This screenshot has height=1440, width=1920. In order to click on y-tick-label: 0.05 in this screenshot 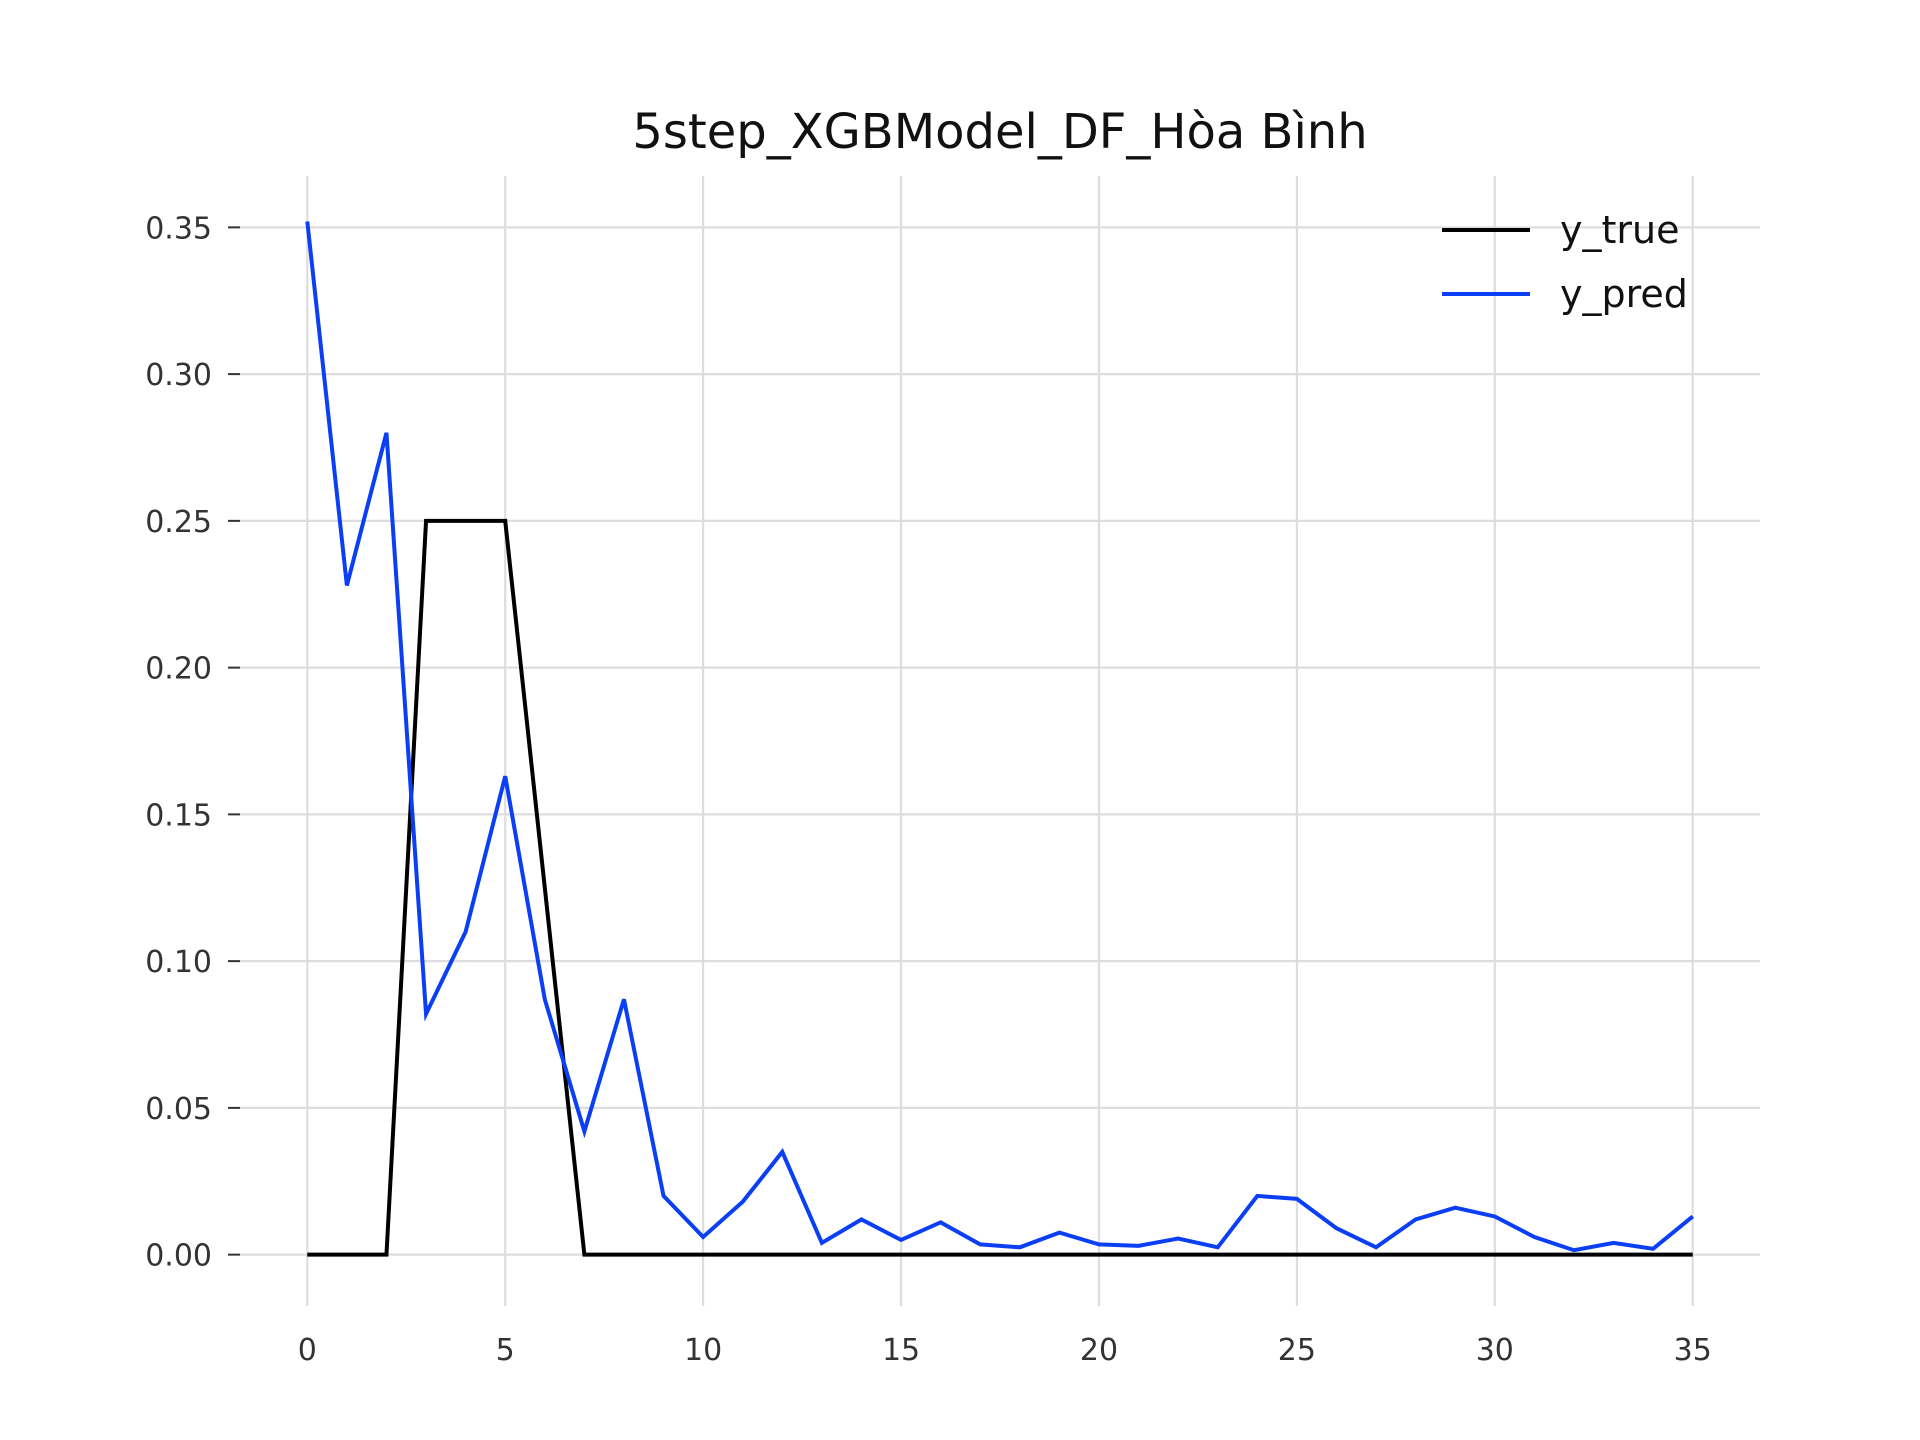, I will do `click(178, 1109)`.